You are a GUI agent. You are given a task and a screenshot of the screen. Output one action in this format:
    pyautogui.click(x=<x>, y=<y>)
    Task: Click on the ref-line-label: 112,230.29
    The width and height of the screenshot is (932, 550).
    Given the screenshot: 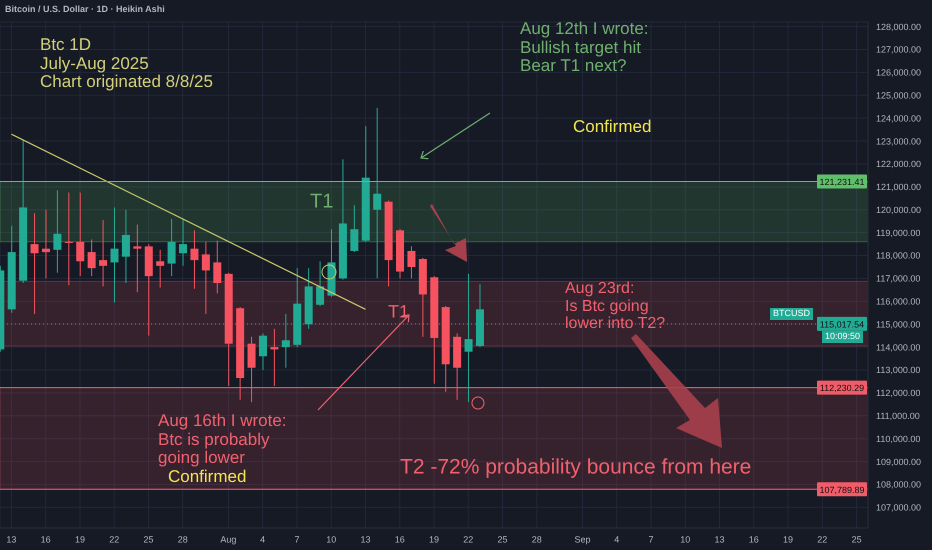 What is the action you would take?
    pyautogui.click(x=842, y=388)
    